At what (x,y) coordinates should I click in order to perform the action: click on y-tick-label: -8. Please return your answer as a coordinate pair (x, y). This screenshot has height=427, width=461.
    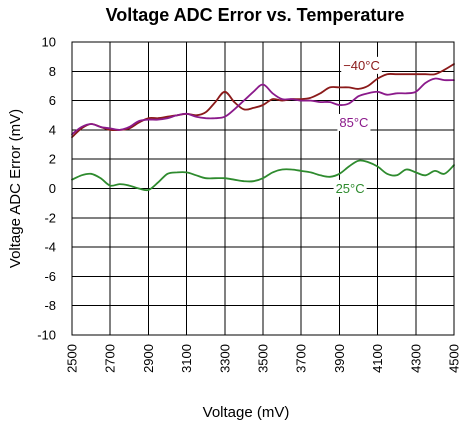
    Looking at the image, I should click on (50, 305).